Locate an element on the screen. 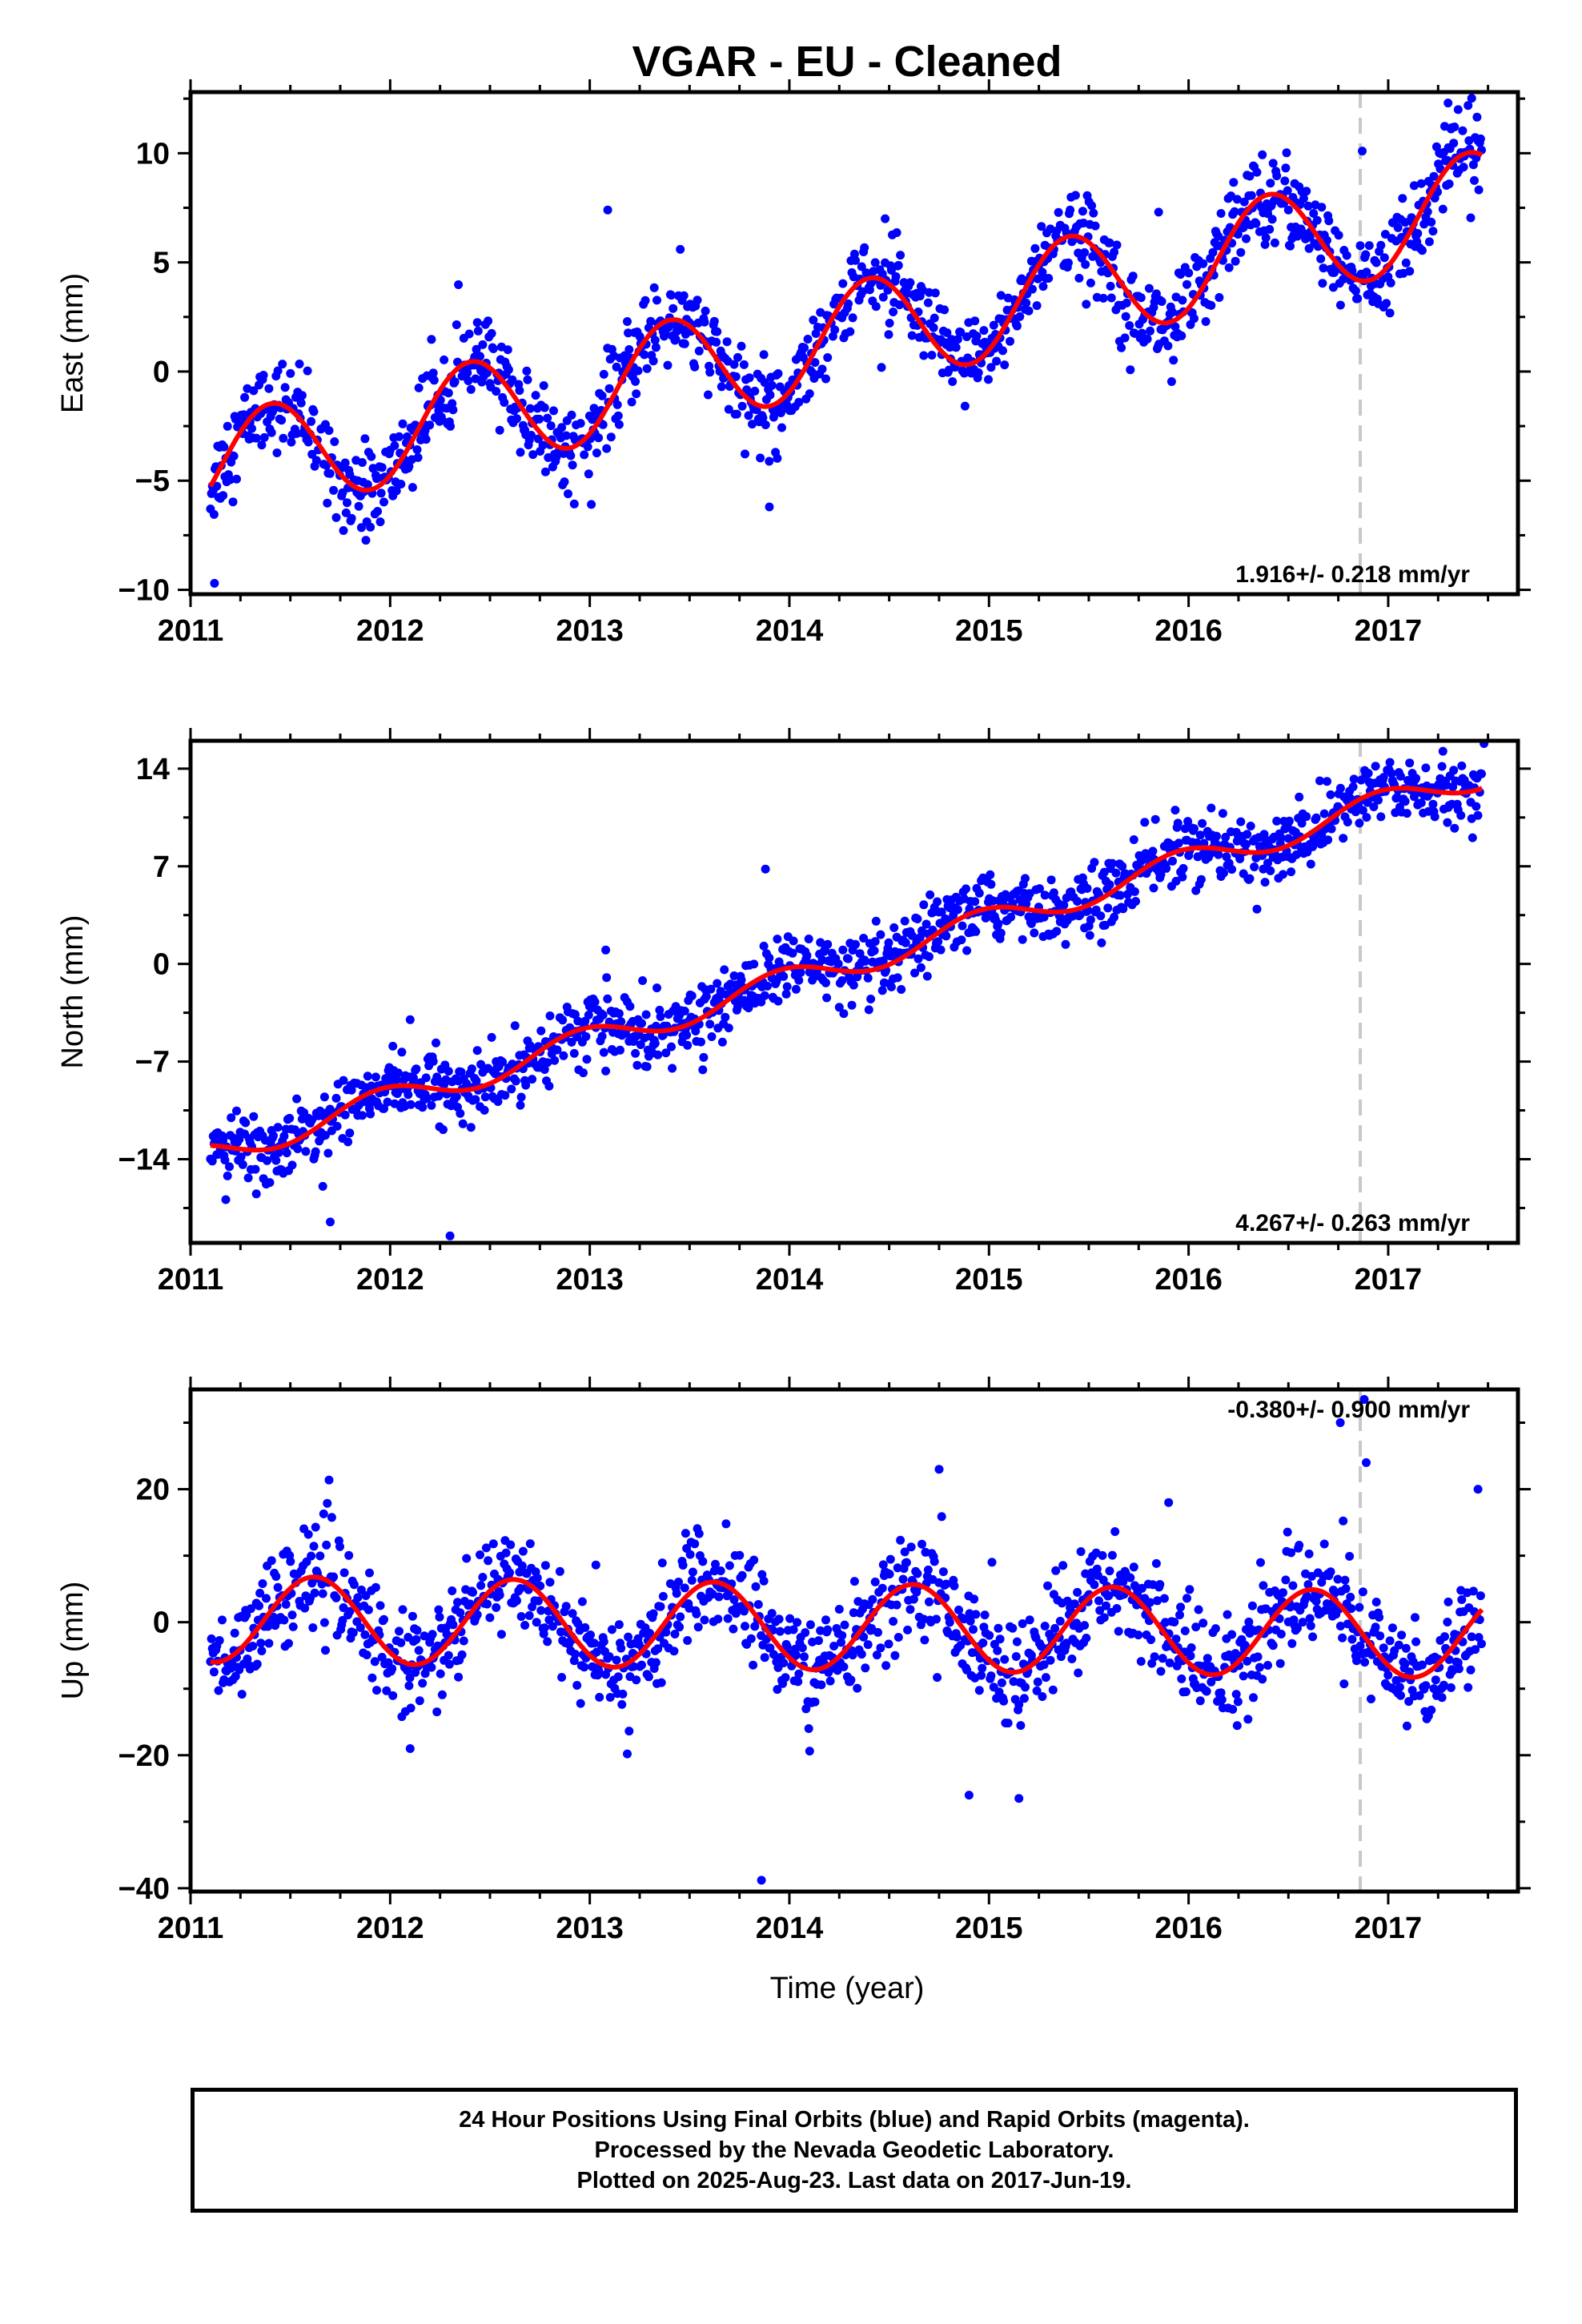 The image size is (1582, 2324). x-tick-label: 2017 is located at coordinates (1389, 1929).